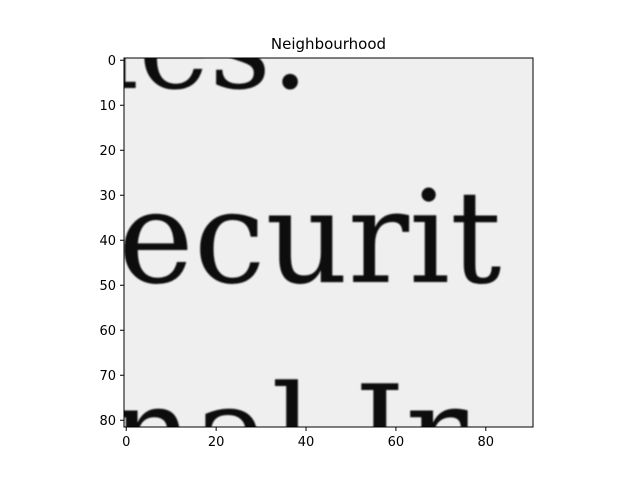 The width and height of the screenshot is (640, 480). I want to click on y-tick-label: 0, so click(112, 61).